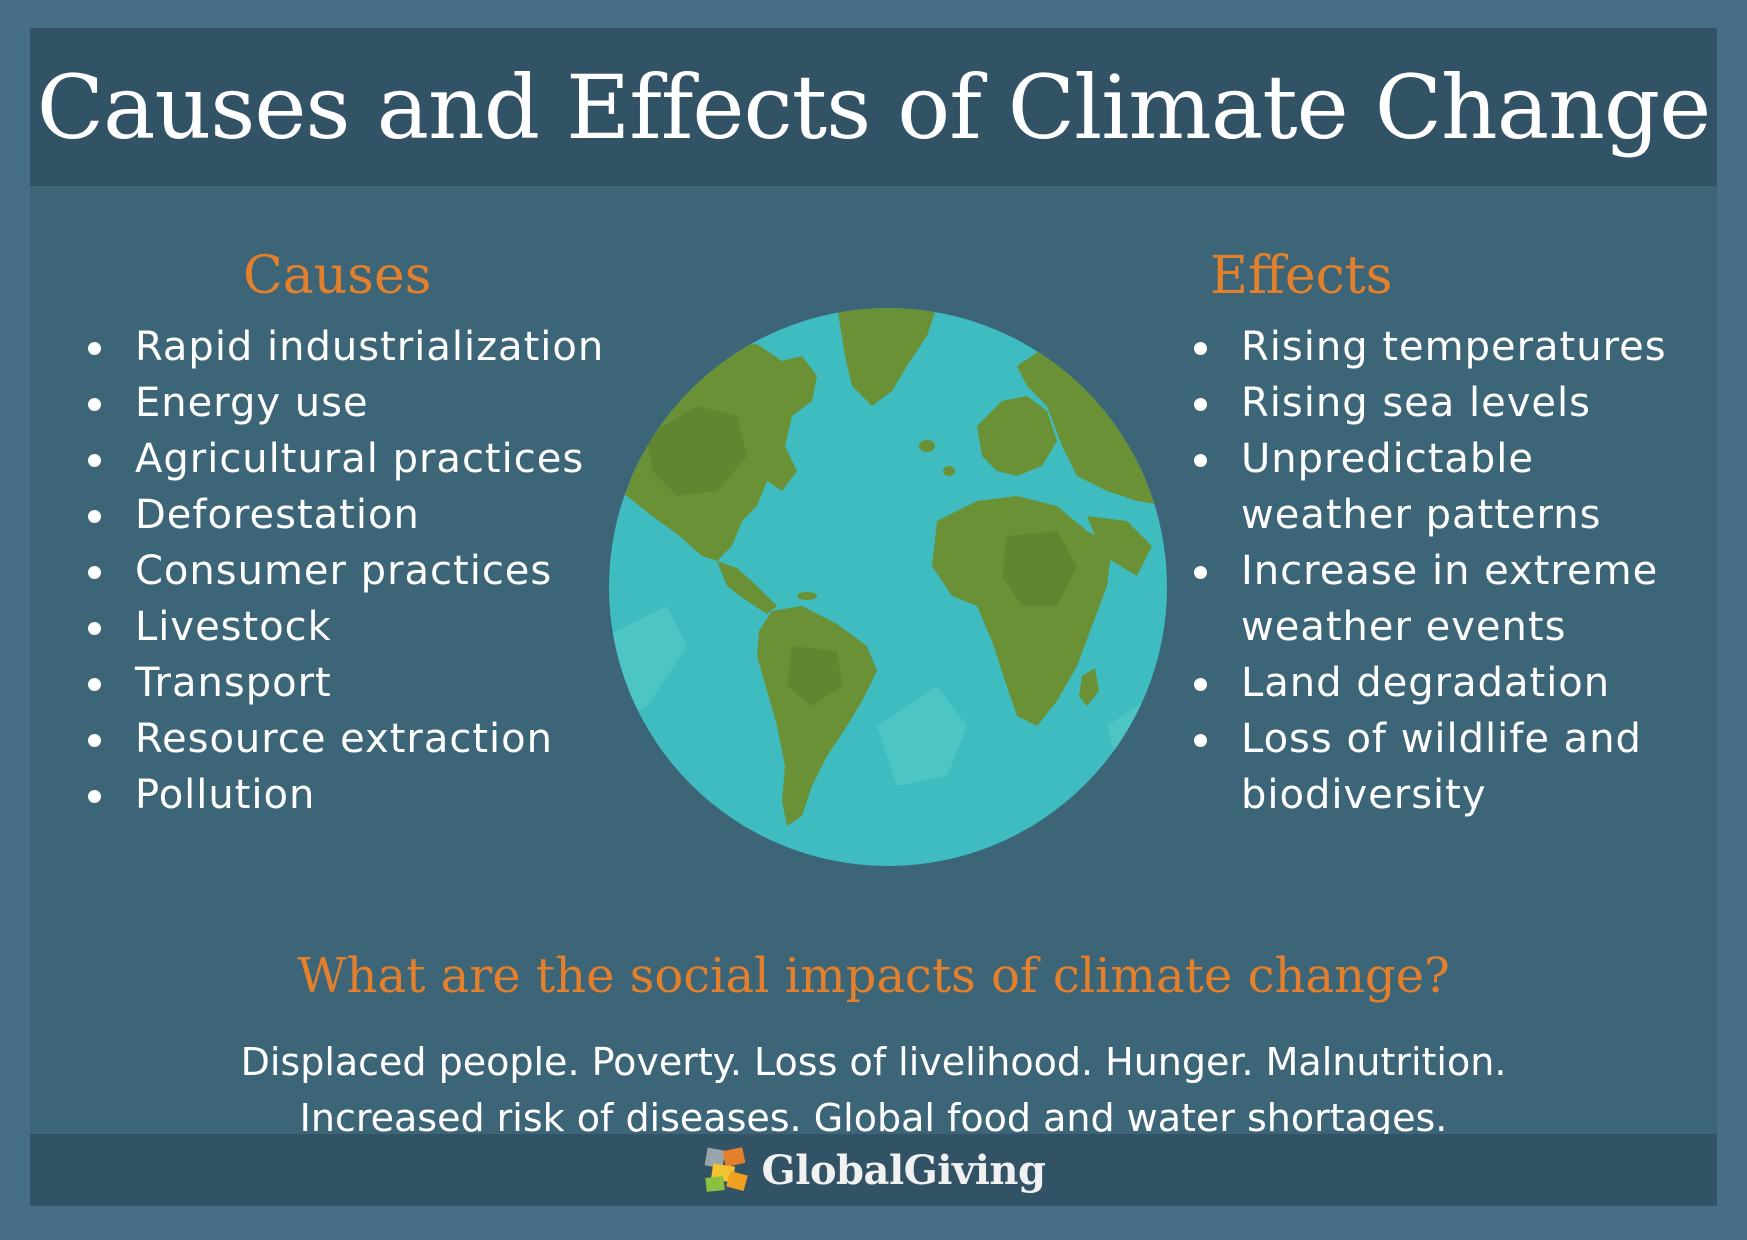 The width and height of the screenshot is (1747, 1240). Describe the element at coordinates (726, 1169) in the screenshot. I see `globalgiving-logo-icon` at that location.